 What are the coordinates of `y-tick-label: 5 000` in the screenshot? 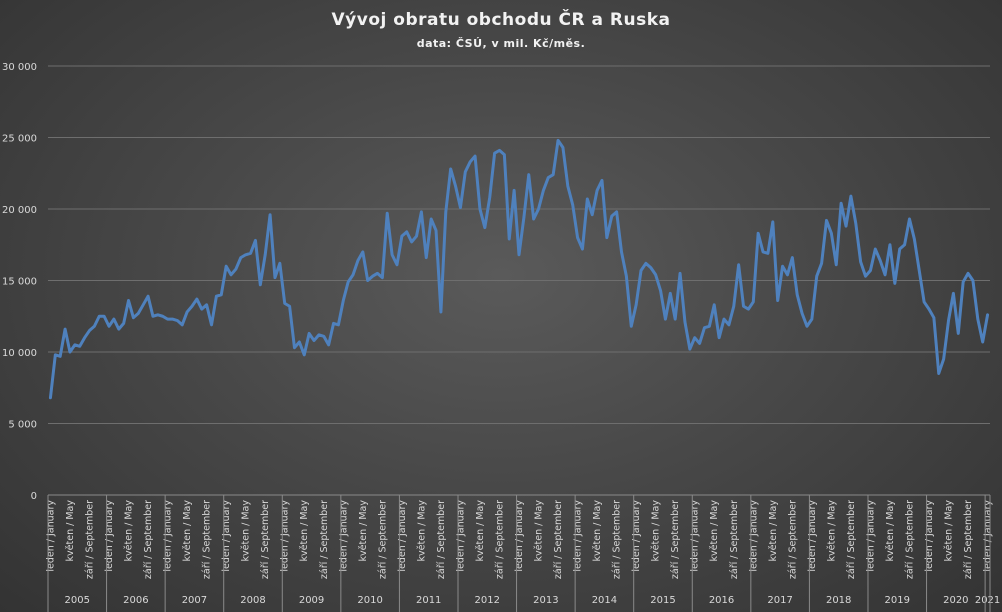 It's located at (22, 425).